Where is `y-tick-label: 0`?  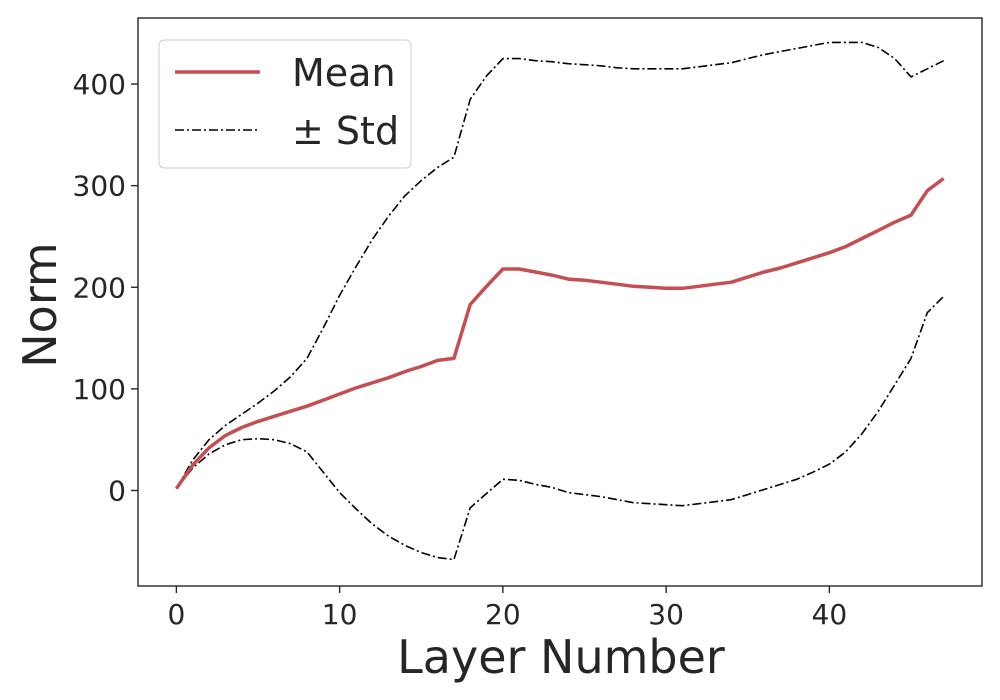
y-tick-label: 0 is located at coordinates (117, 490).